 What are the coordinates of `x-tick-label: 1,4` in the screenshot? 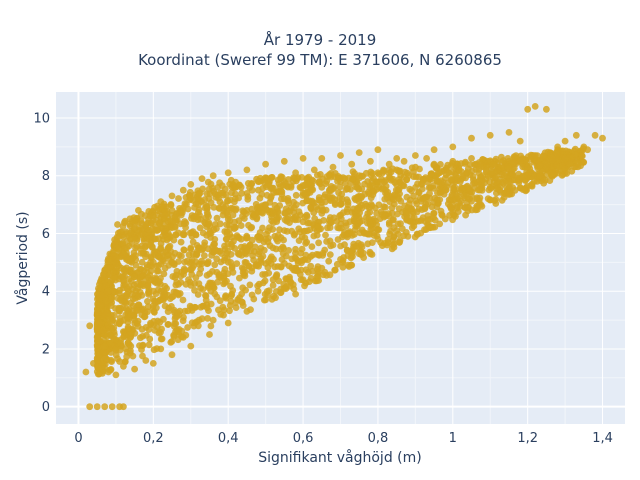 It's located at (602, 438).